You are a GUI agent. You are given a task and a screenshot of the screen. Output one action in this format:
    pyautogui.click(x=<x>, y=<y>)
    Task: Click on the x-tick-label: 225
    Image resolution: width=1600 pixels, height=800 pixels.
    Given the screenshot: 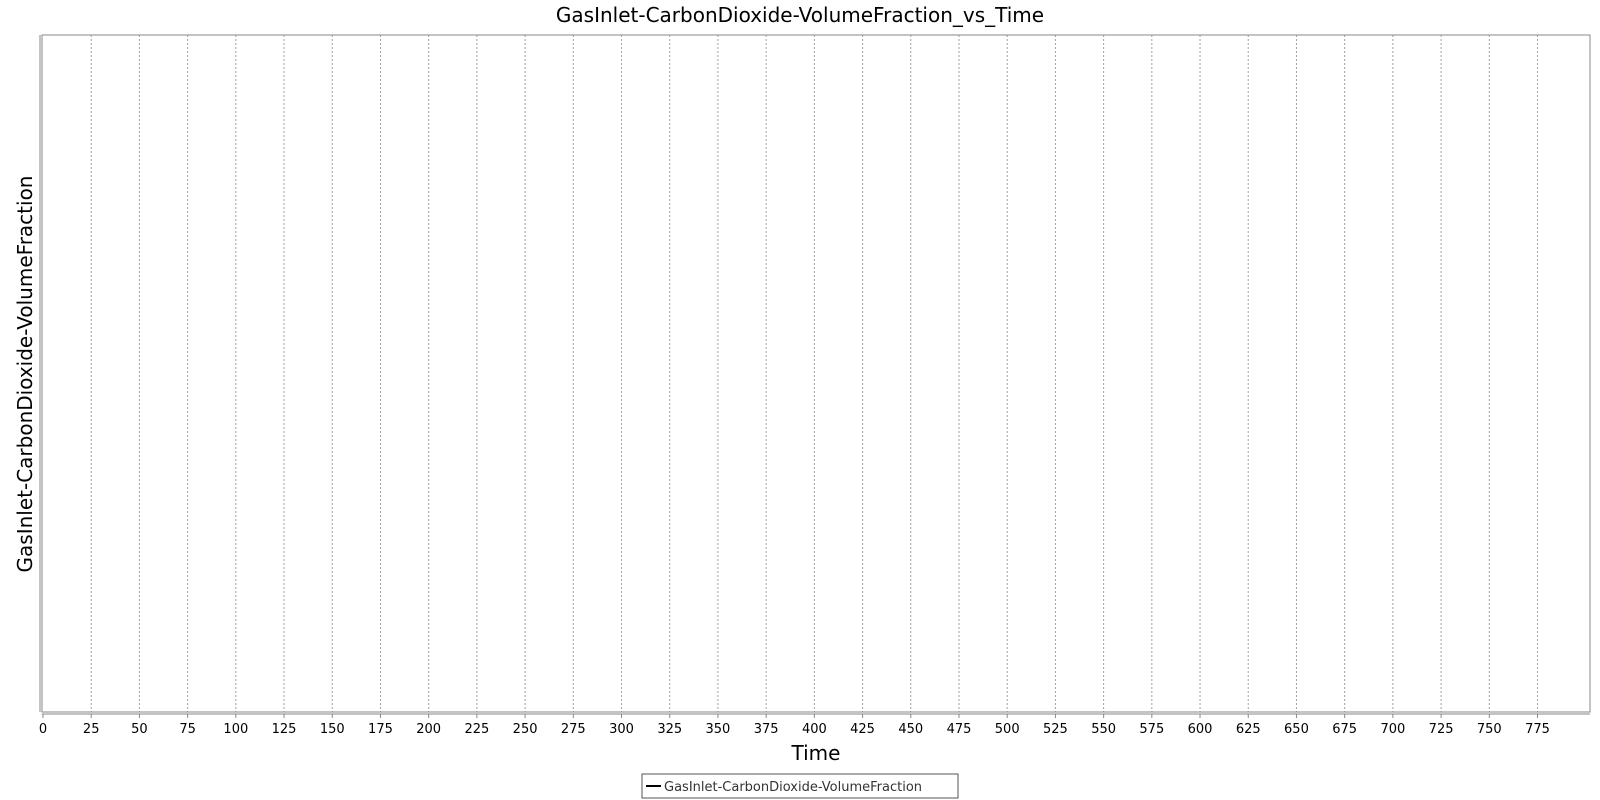 What is the action you would take?
    pyautogui.click(x=476, y=729)
    